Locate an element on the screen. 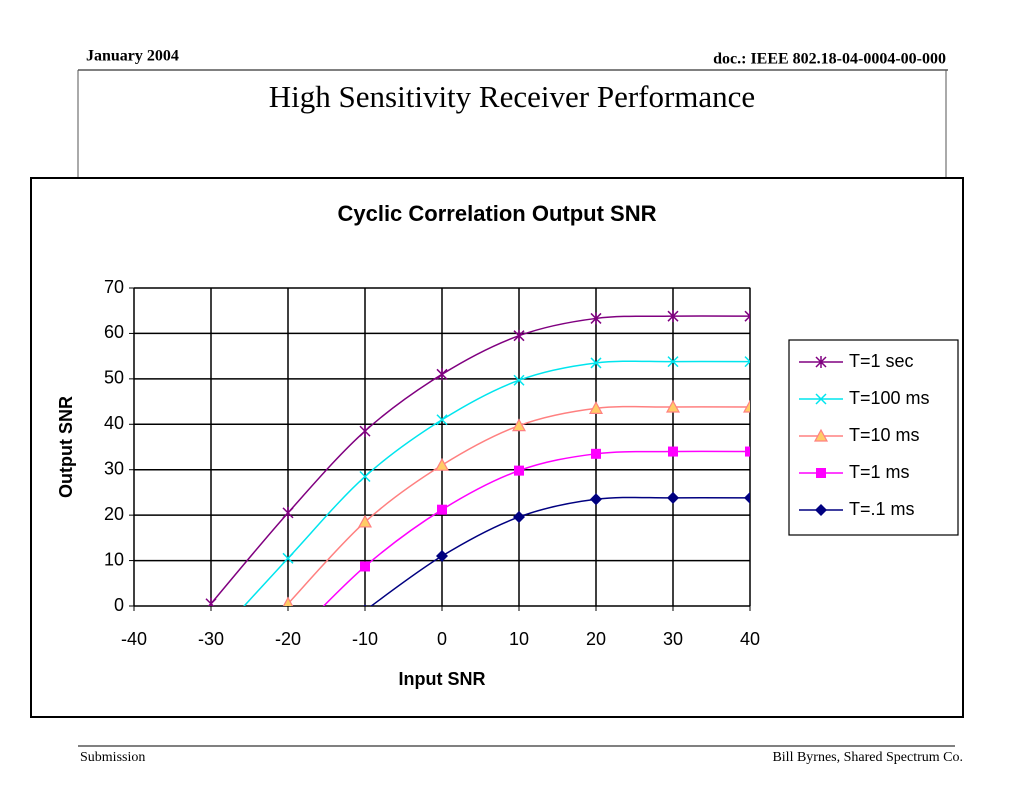 This screenshot has height=791, width=1024. x-axis-label: Input SNR is located at coordinates (442, 679).